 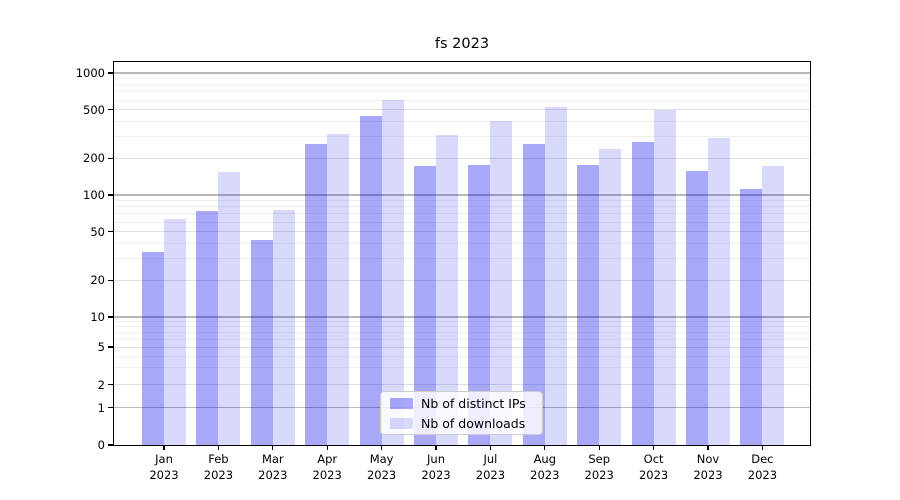 I want to click on x-tick-label-oct: Oct 2023, so click(x=654, y=467).